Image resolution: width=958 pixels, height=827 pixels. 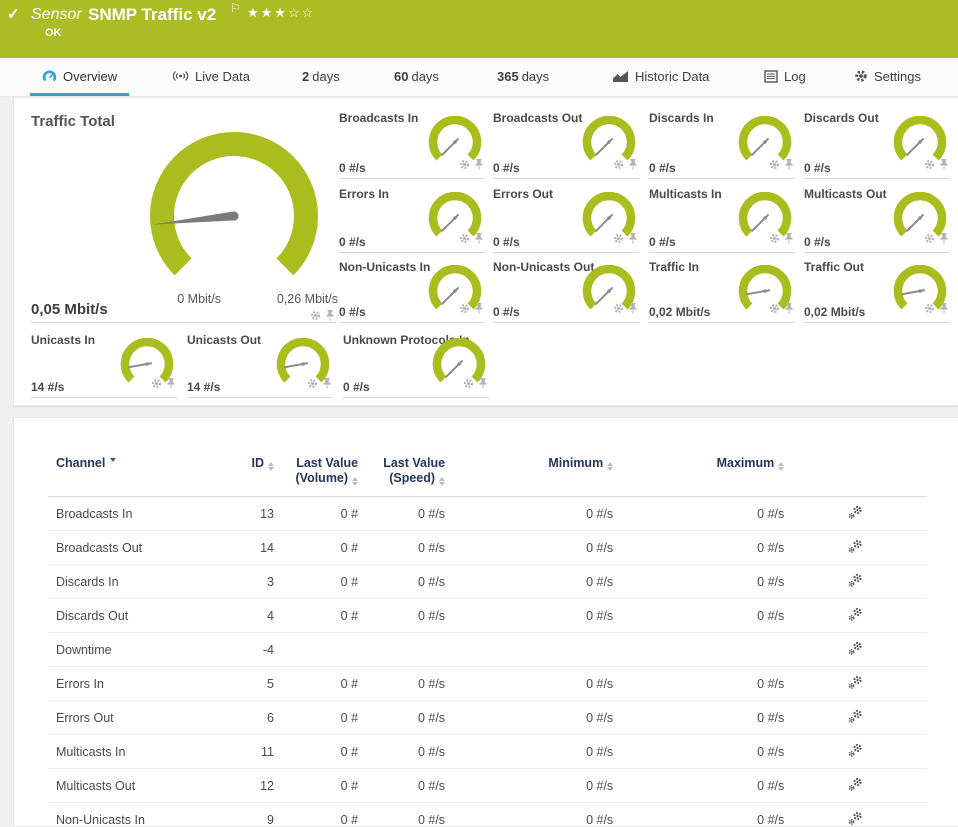 I want to click on gauge-dial, so click(x=765, y=287).